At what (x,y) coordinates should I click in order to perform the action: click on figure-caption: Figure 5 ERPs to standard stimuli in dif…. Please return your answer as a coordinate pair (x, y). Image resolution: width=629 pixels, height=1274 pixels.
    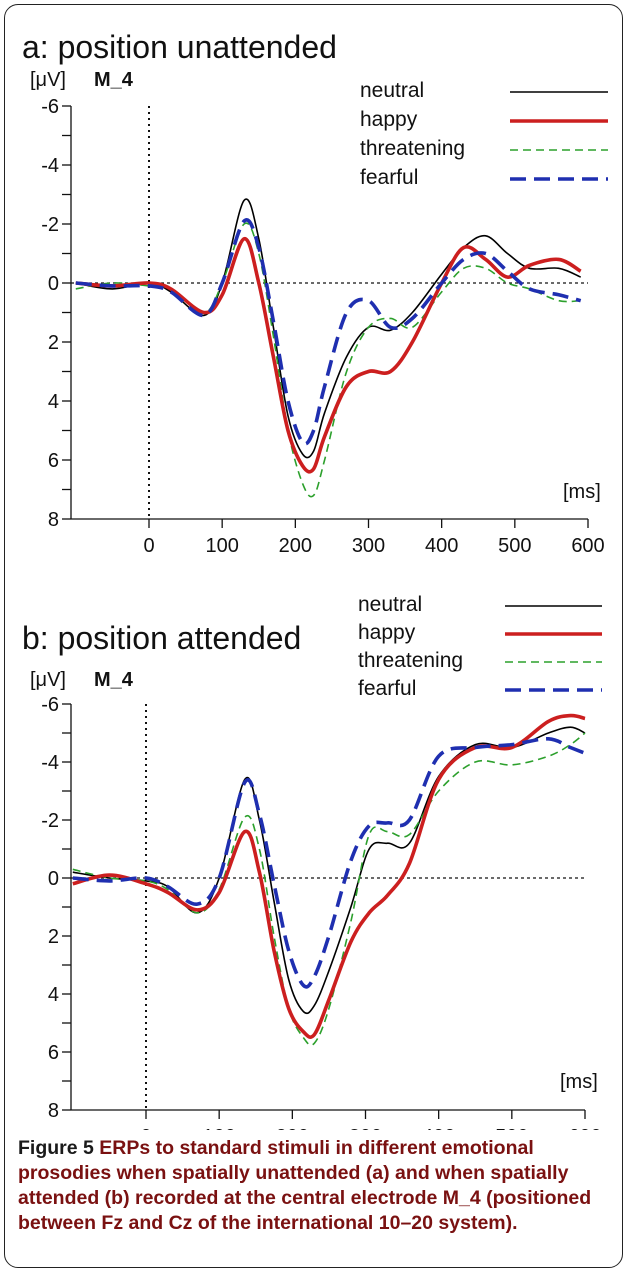
    Looking at the image, I should click on (316, 1186).